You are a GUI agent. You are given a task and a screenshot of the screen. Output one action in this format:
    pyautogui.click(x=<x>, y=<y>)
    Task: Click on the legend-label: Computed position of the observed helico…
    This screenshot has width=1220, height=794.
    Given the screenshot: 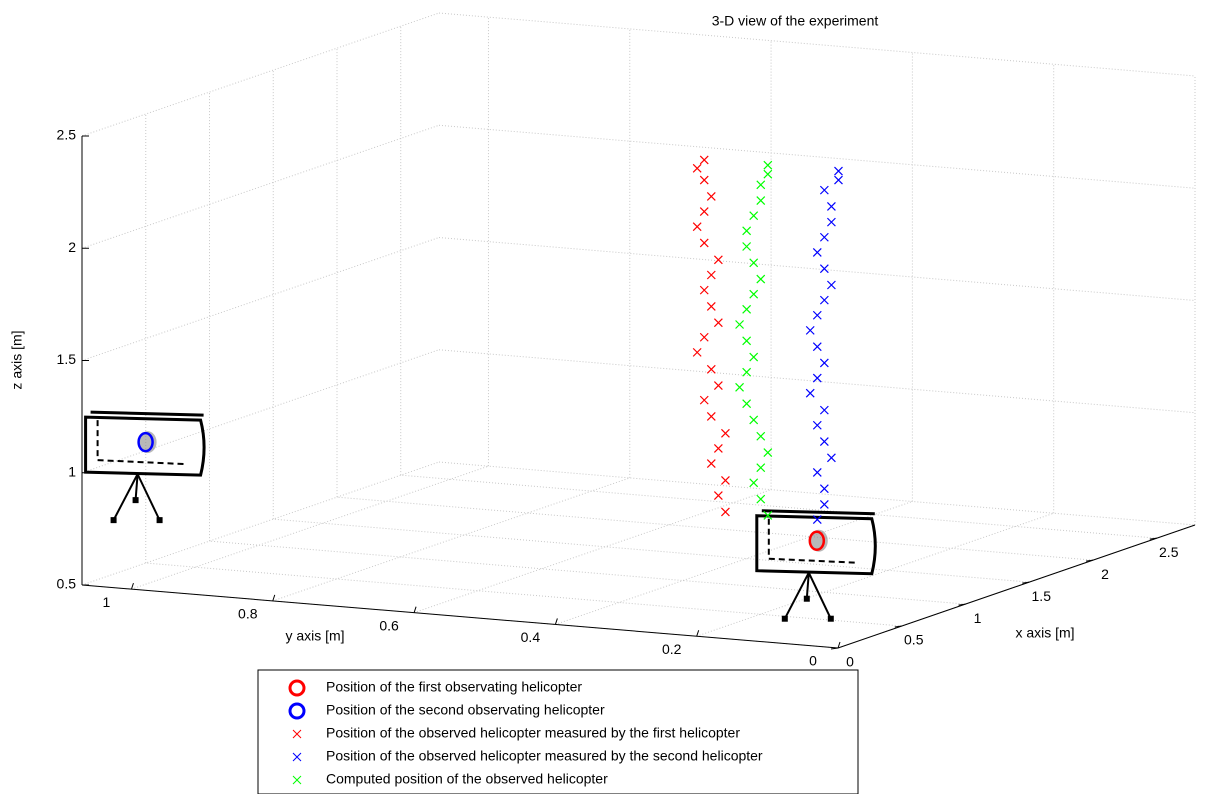 What is the action you would take?
    pyautogui.click(x=467, y=779)
    